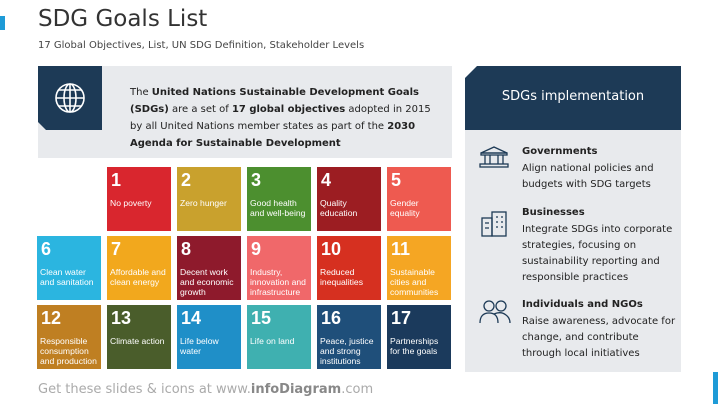 This screenshot has height=404, width=718. I want to click on goal-label: Partnerships for the goals, so click(414, 346).